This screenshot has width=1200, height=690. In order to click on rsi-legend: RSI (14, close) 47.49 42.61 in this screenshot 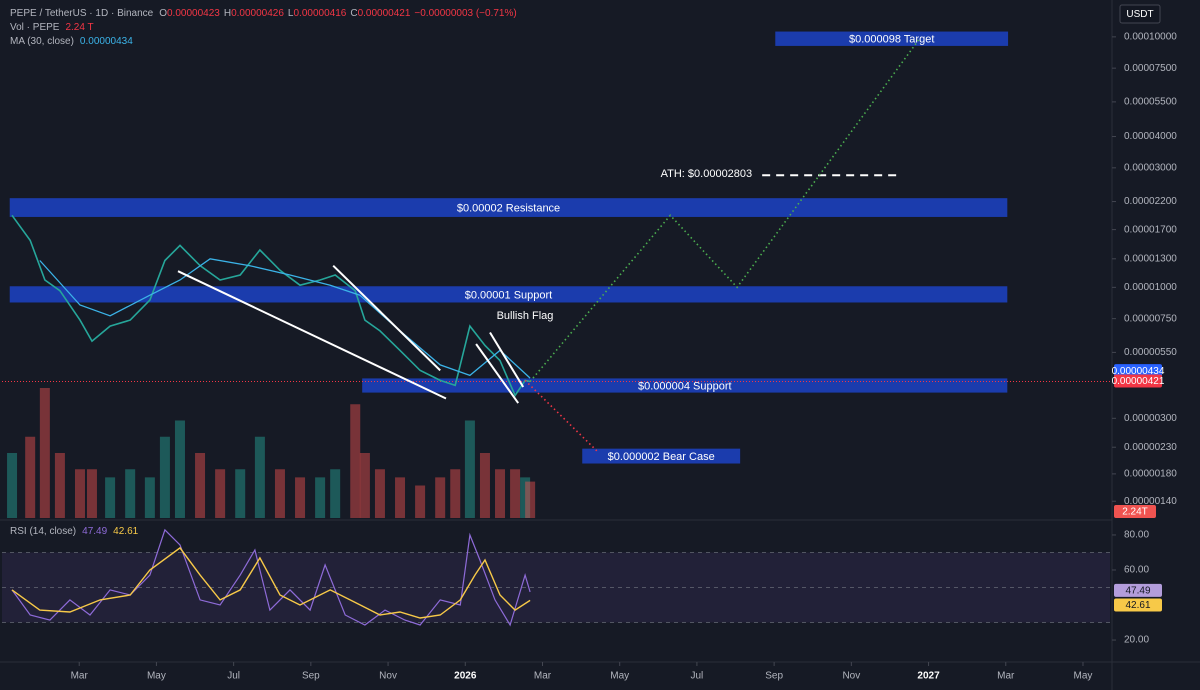, I will do `click(74, 531)`.